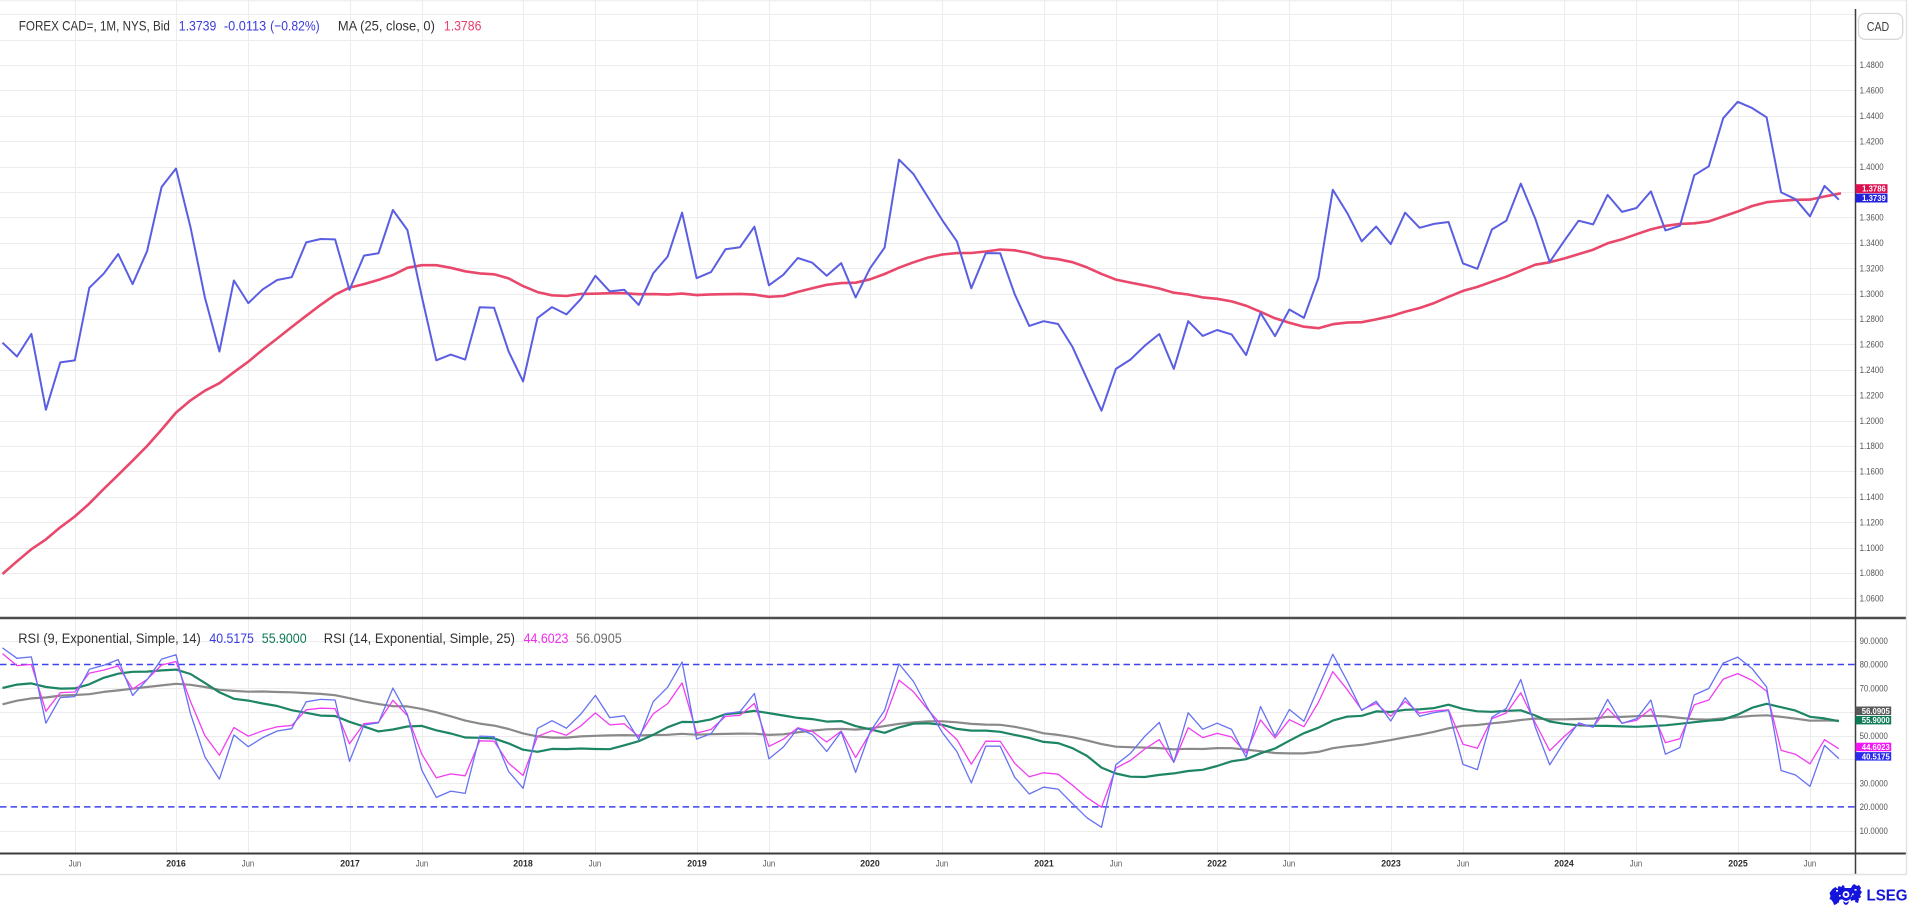 This screenshot has width=1916, height=905. I want to click on svg-text: 2023, so click(1391, 863).